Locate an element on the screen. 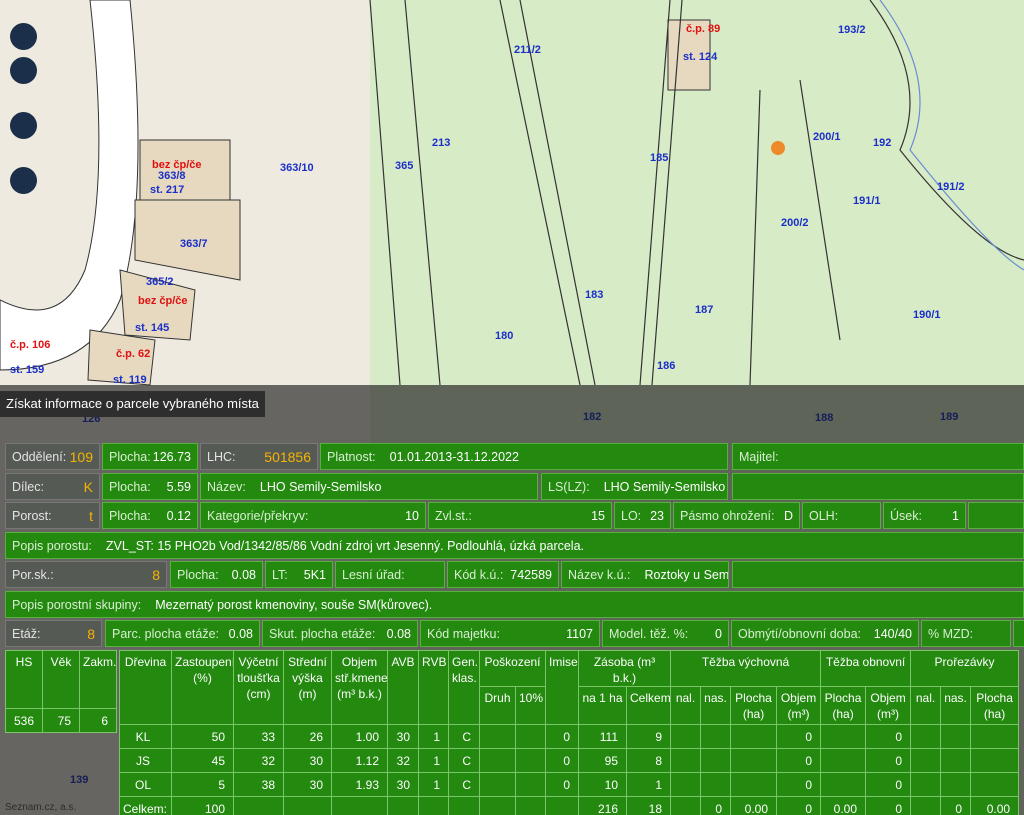 The height and width of the screenshot is (815, 1024). field-value: D is located at coordinates (788, 515).